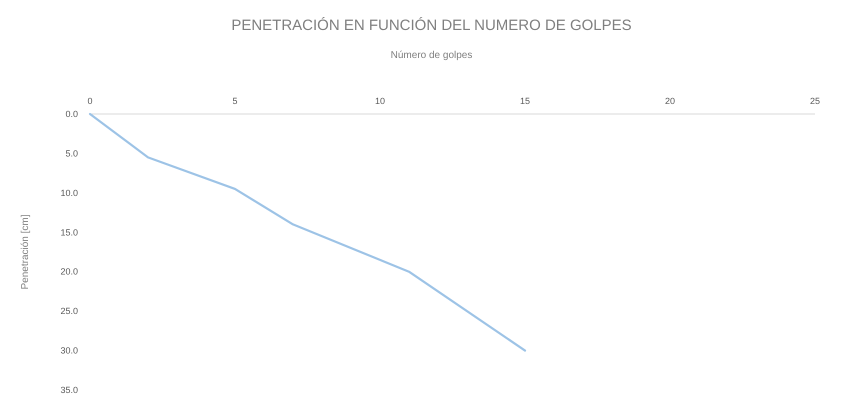 Image resolution: width=863 pixels, height=418 pixels. What do you see at coordinates (69, 232) in the screenshot?
I see `y-tick-label: 15.0` at bounding box center [69, 232].